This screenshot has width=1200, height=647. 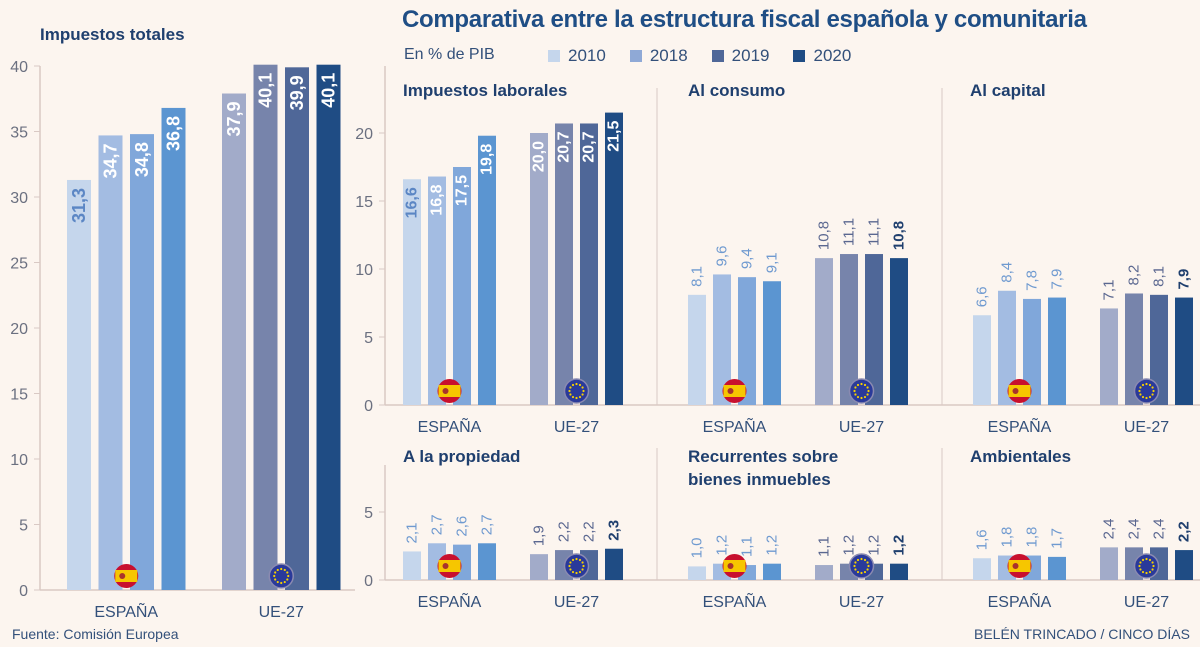 I want to click on data-label: 2,1, so click(x=412, y=533).